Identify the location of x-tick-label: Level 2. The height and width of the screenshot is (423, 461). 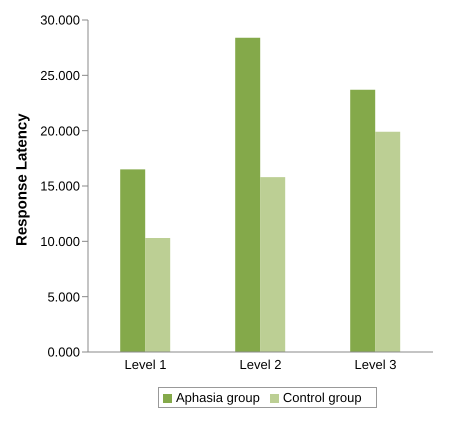
(261, 364).